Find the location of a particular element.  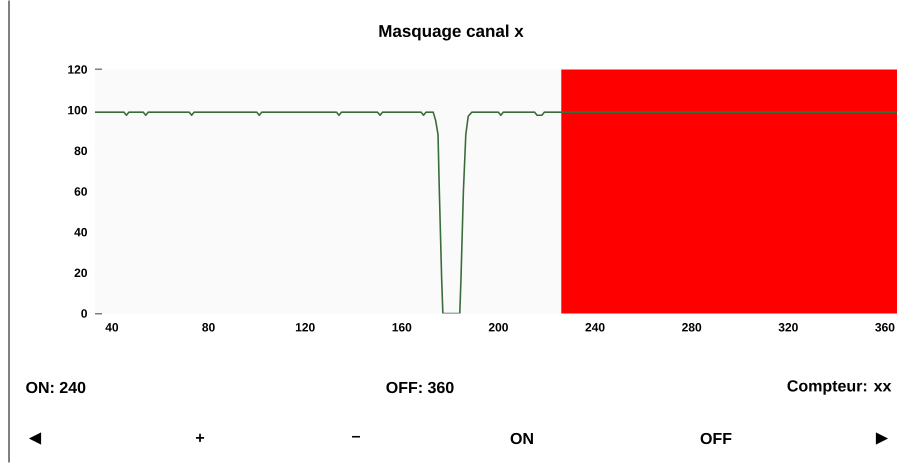

x-tick-label: 120 is located at coordinates (305, 327).